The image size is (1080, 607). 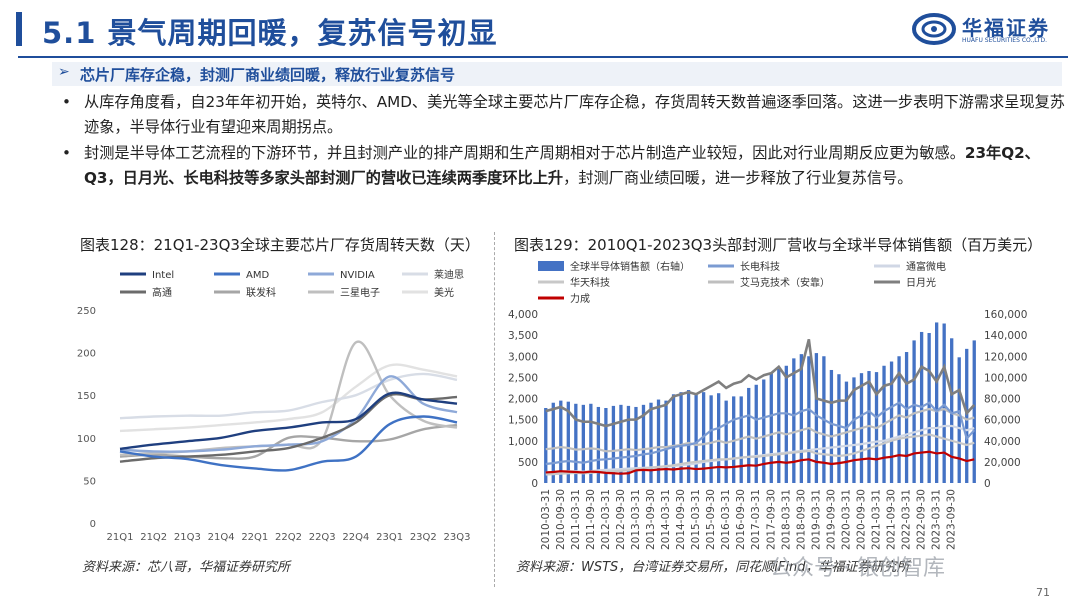 I want to click on chart1-title: 图表128：21Q1-23Q3全球主要芯片厂存货周转天数（天）, so click(x=280, y=245).